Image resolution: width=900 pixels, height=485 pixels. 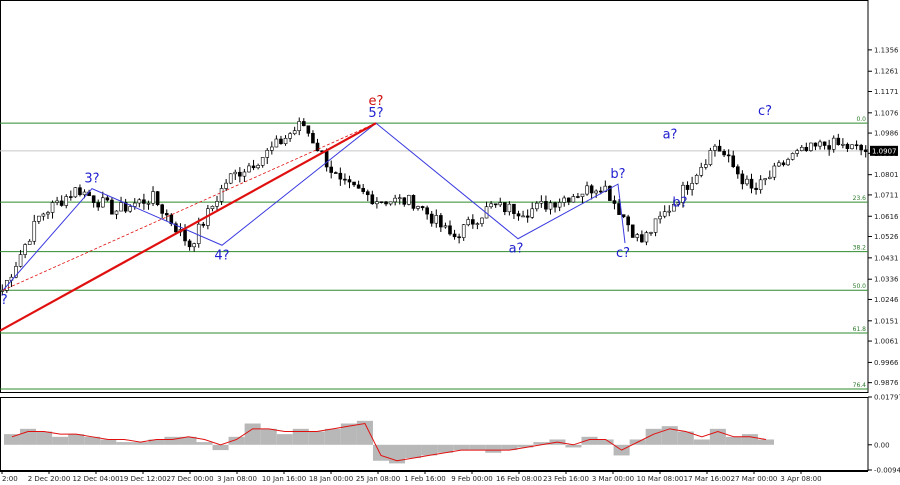 I want to click on time-tick-label: 27 Mar 00:00, so click(x=754, y=479).